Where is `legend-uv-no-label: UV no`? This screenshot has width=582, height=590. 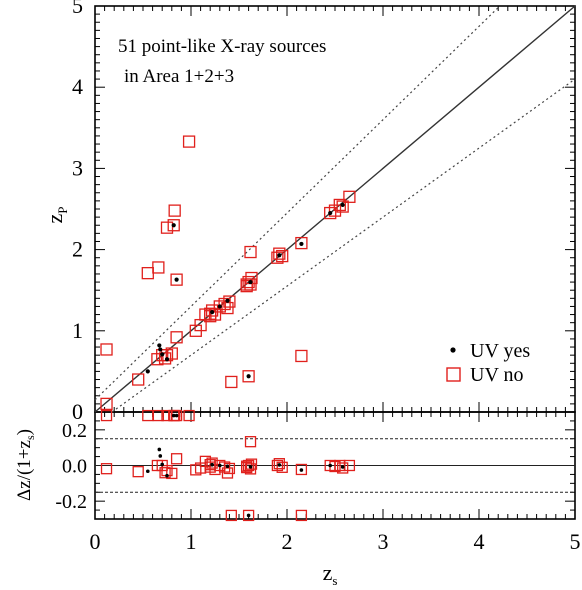 legend-uv-no-label: UV no is located at coordinates (497, 375).